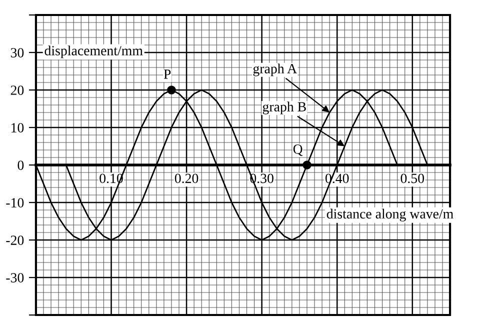 The width and height of the screenshot is (486, 333). I want to click on y-tick-label: -10, so click(15, 203).